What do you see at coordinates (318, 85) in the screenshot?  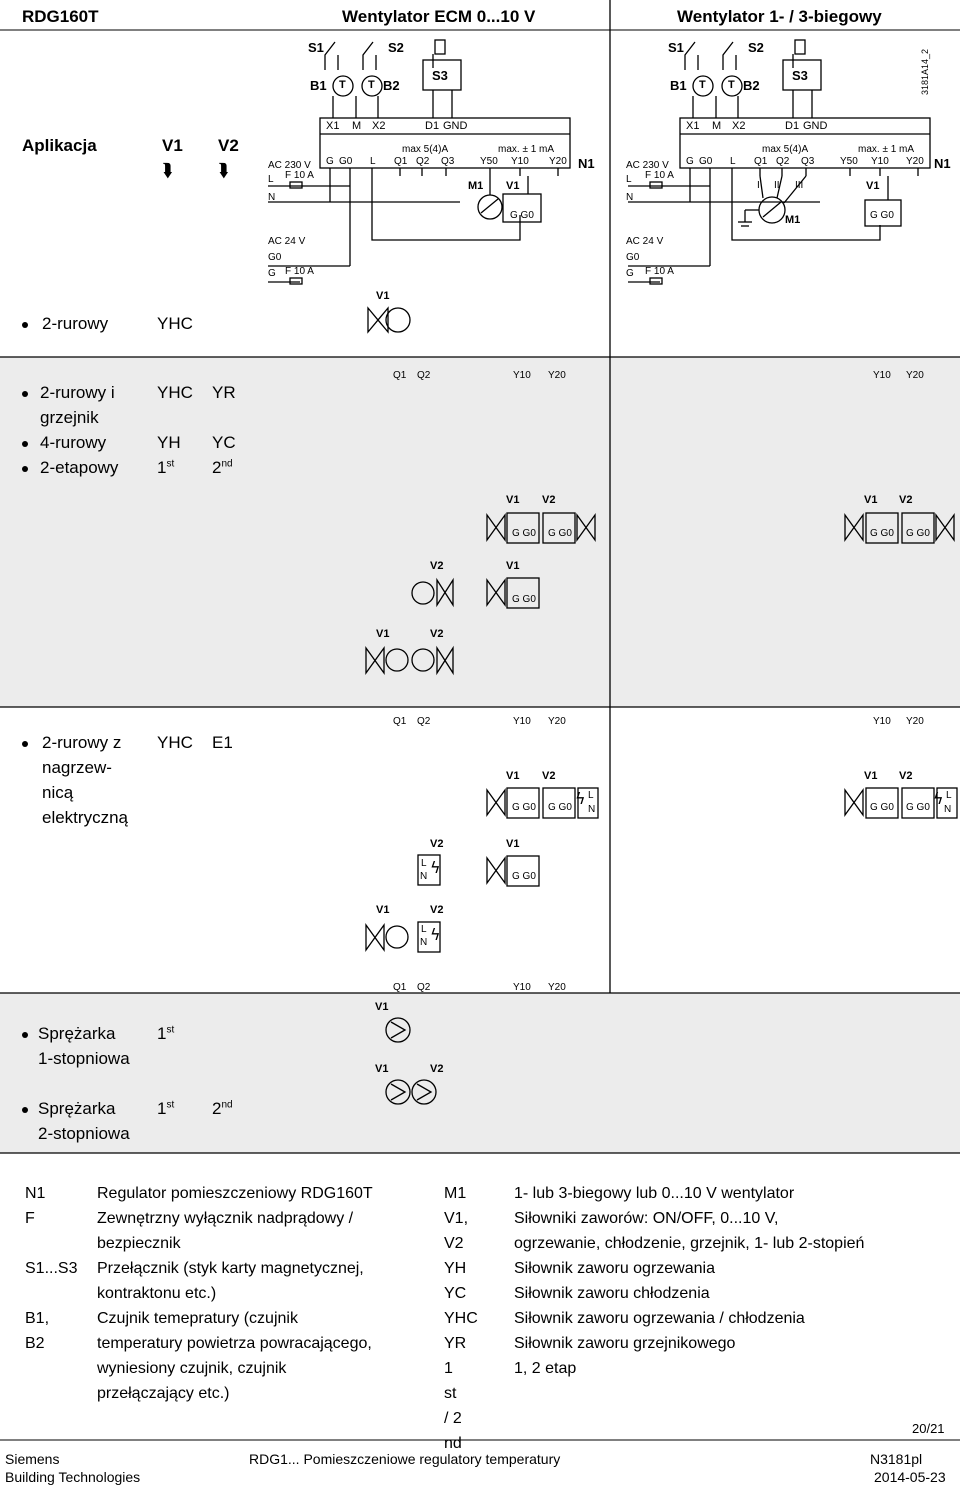 I see `label-b1: B1` at bounding box center [318, 85].